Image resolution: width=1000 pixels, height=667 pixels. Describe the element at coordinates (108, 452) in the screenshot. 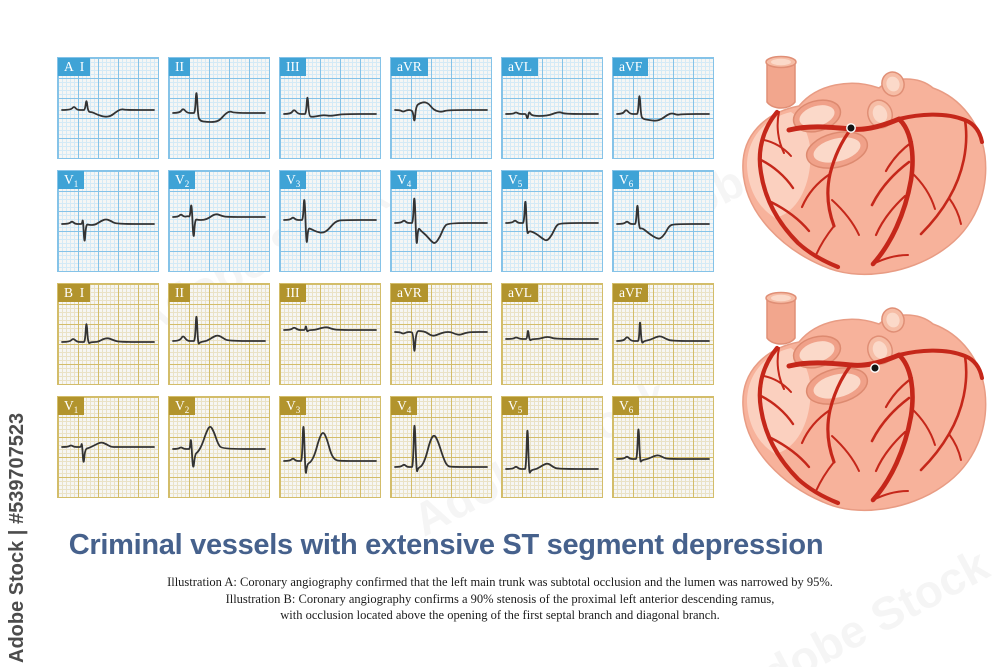

I see `ecg-trace-B-V1` at that location.